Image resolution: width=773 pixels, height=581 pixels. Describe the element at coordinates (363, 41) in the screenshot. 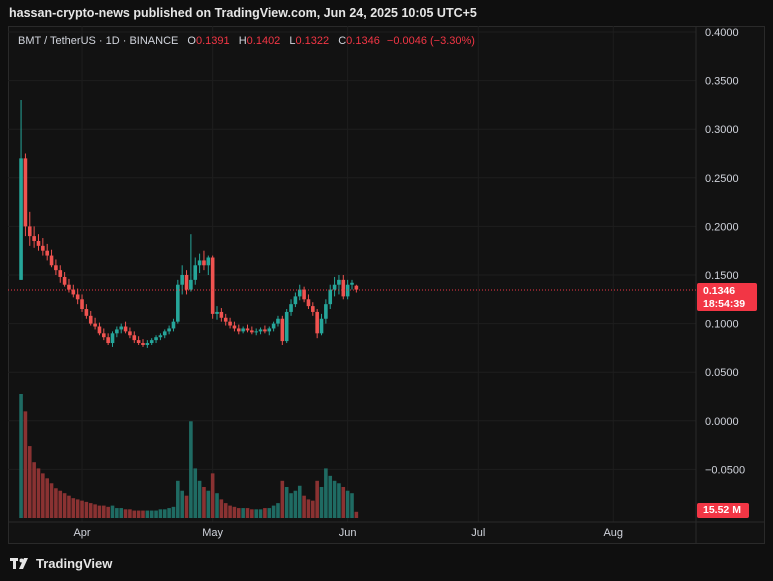

I see `close-value: 0.1346` at that location.